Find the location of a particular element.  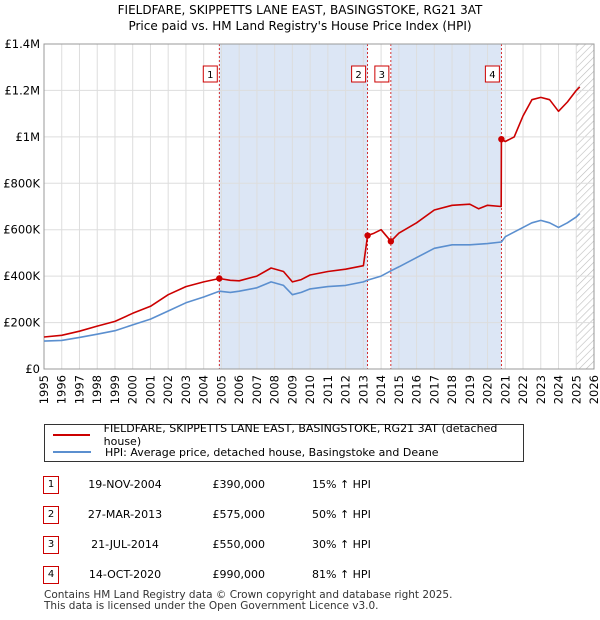

y-tick-label: £400K is located at coordinates (21, 276).